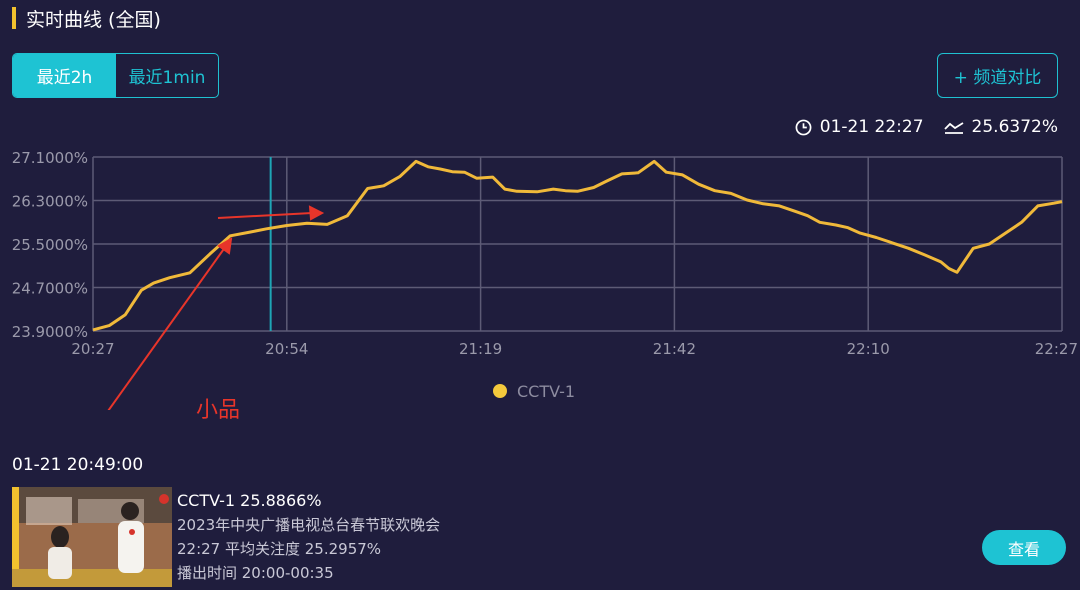 This screenshot has height=590, width=1080. Describe the element at coordinates (997, 75) in the screenshot. I see `channel-compare-button: + 频道对比` at that location.